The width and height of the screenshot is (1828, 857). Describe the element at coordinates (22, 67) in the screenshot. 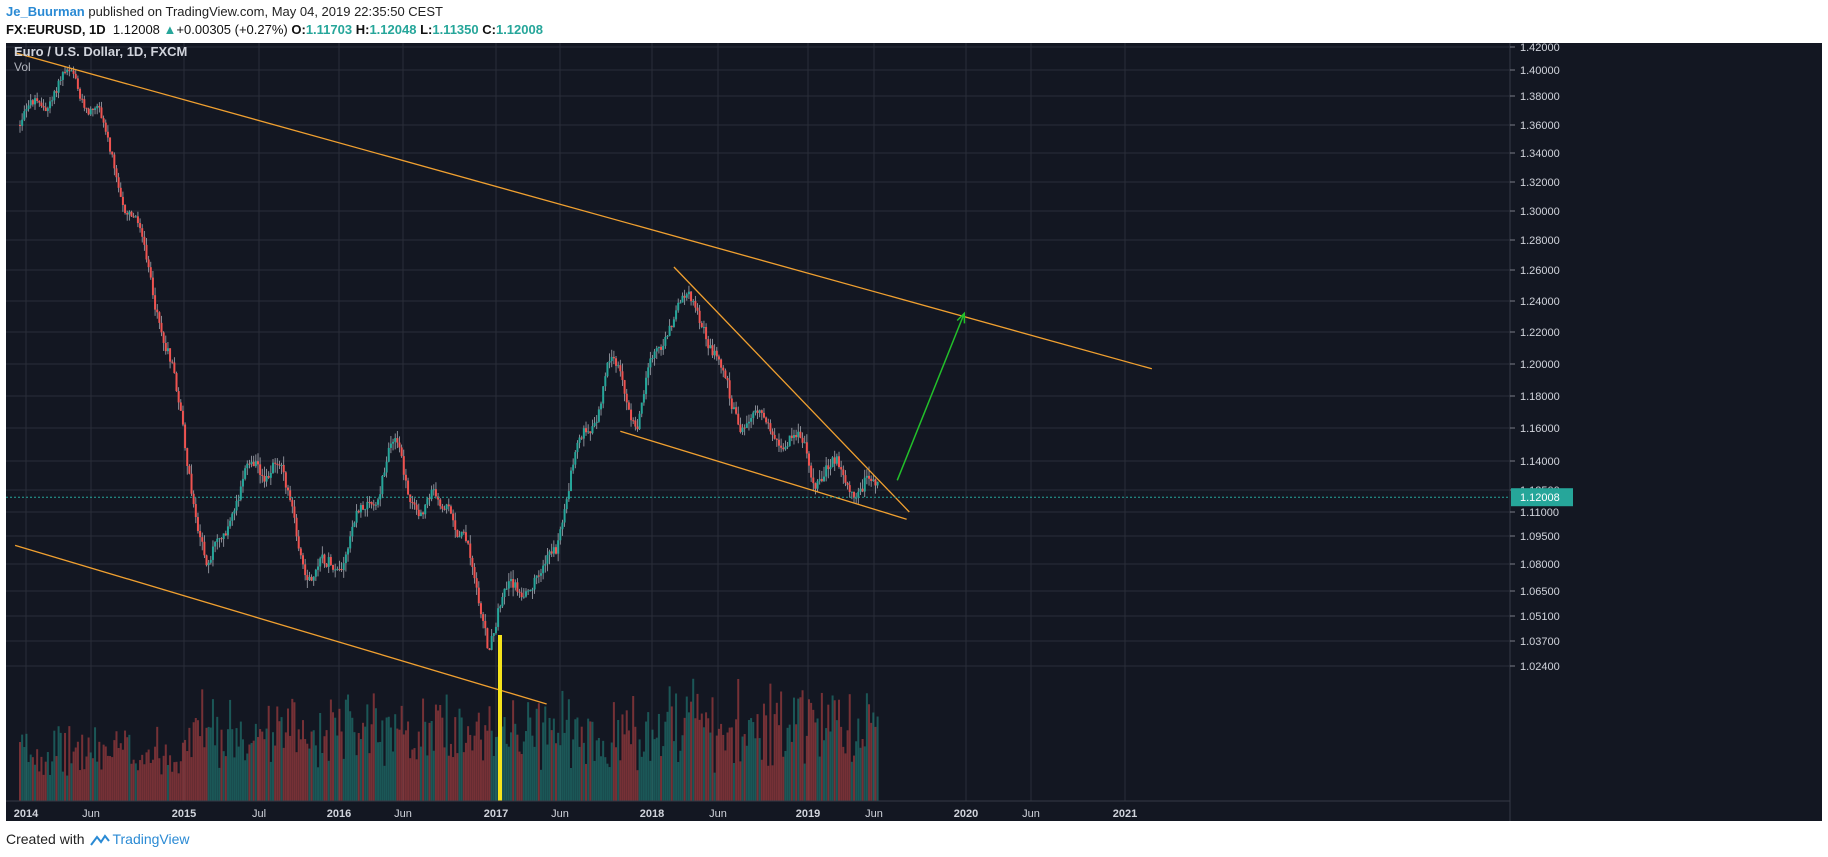

I see `volume-indicator-label: Vol` at that location.